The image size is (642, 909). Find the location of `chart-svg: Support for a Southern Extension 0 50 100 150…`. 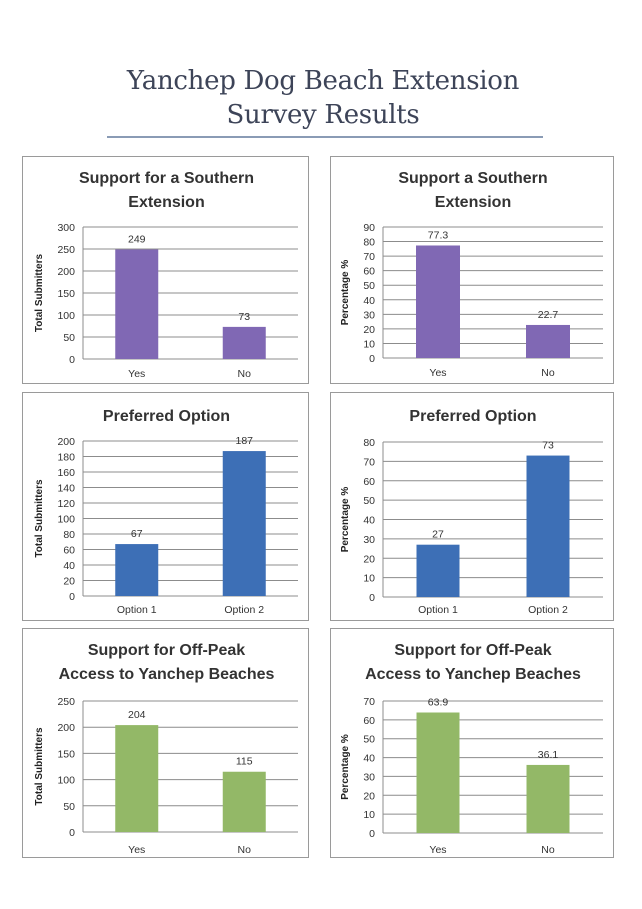

chart-svg: Support for a Southern Extension 0 50 100 150… is located at coordinates (166, 275).